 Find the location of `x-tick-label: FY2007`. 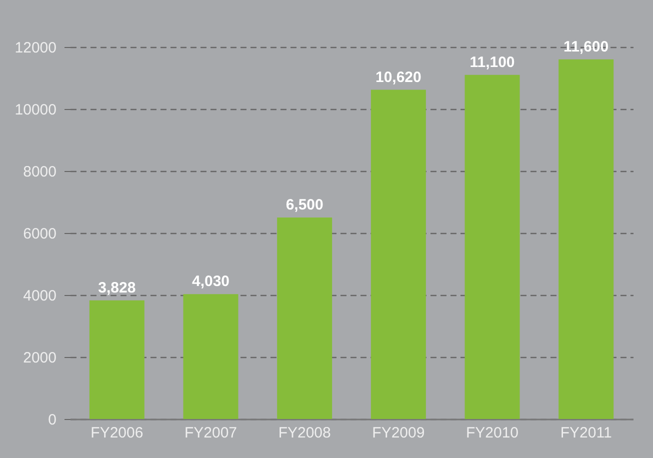

x-tick-label: FY2007 is located at coordinates (211, 433).